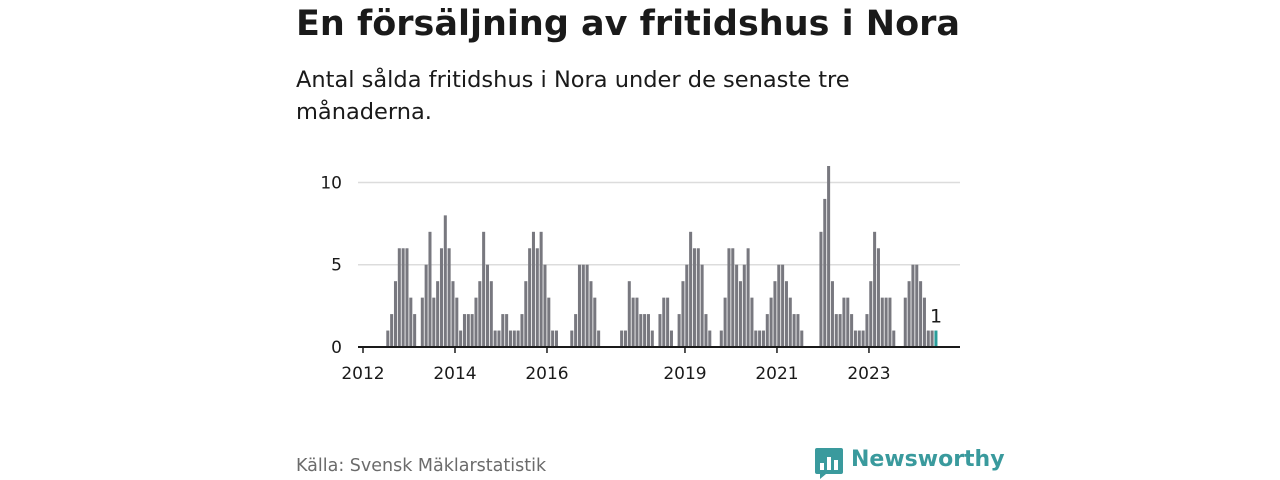 The image size is (1280, 480). What do you see at coordinates (546, 374) in the screenshot?
I see `x-tick-label-2016: 2016` at bounding box center [546, 374].